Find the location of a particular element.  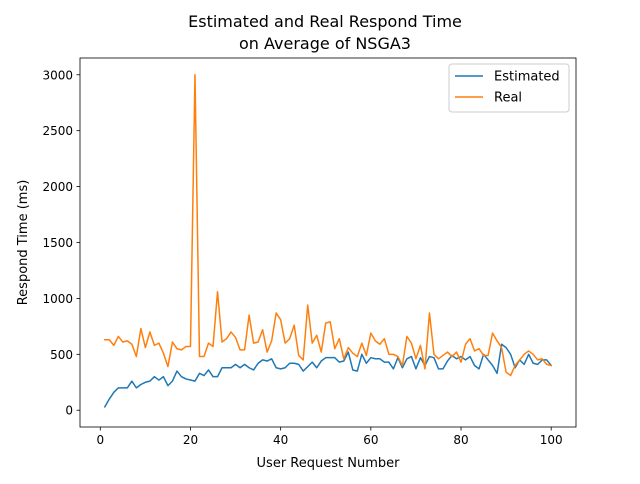

y-axis-label: Respond Time (ms) is located at coordinates (23, 243).